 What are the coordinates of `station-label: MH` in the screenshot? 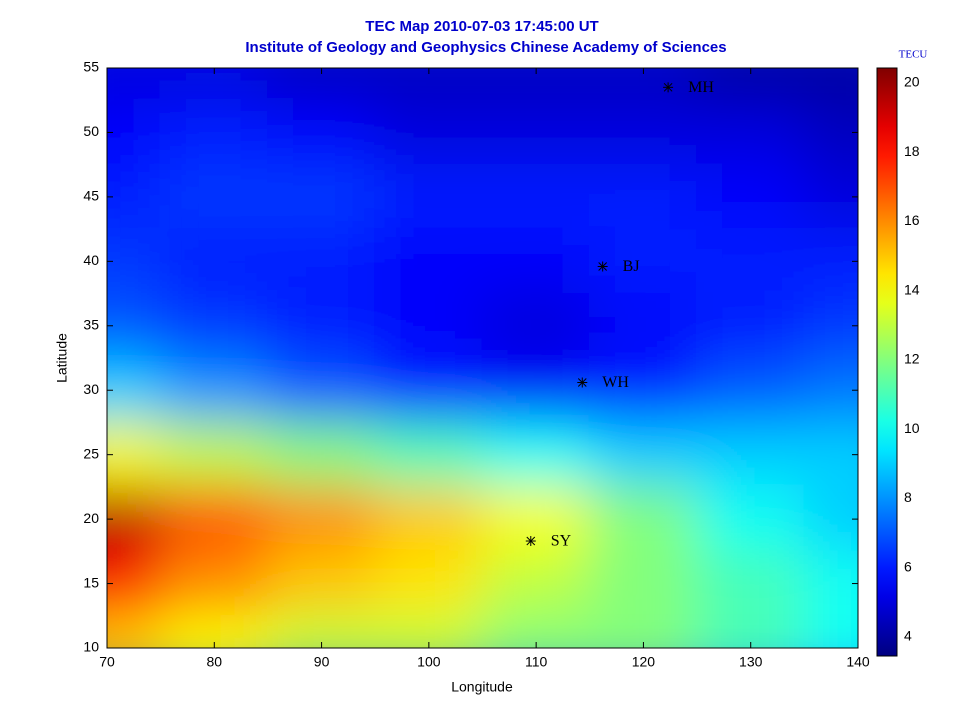 It's located at (701, 87).